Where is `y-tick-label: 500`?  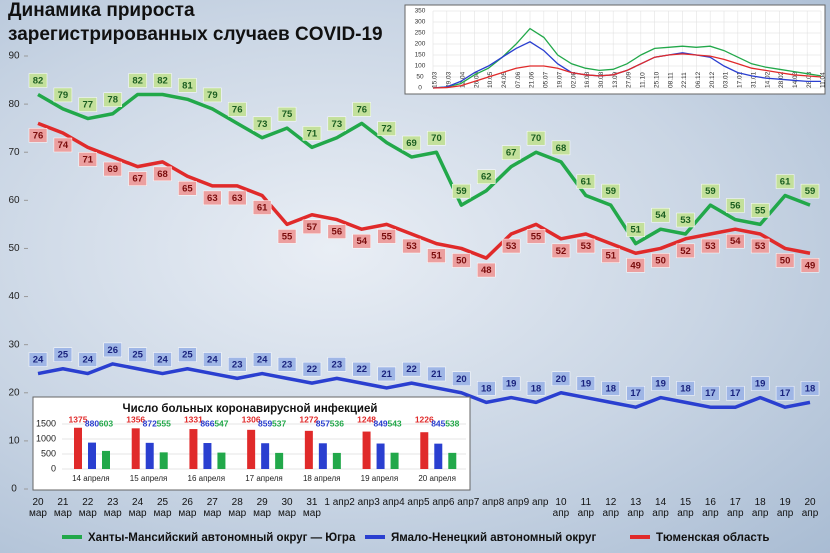
y-tick-label: 500 is located at coordinates (48, 453).